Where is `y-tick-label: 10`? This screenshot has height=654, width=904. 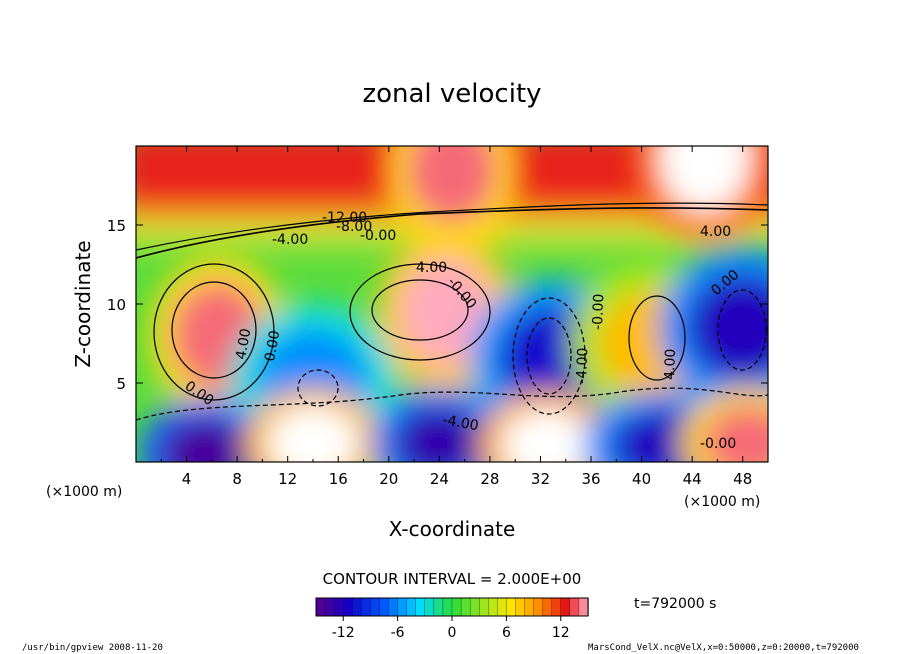
y-tick-label: 10 is located at coordinates (116, 305).